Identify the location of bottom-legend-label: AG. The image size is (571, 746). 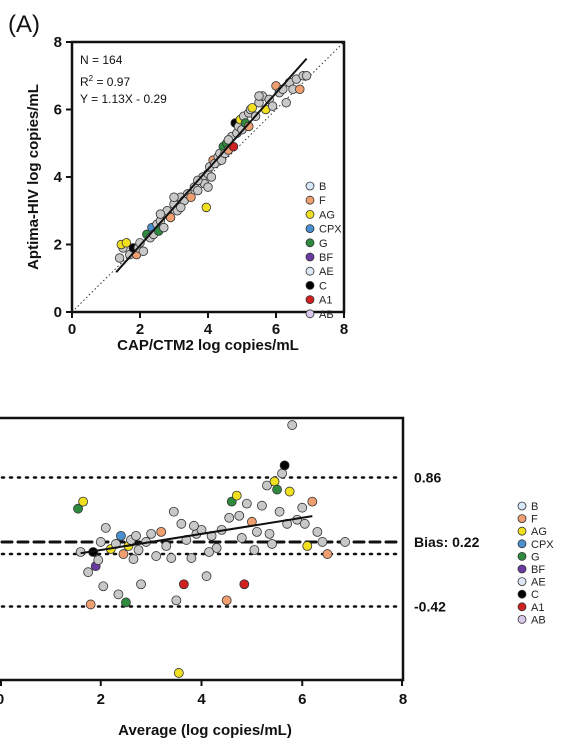
(539, 532).